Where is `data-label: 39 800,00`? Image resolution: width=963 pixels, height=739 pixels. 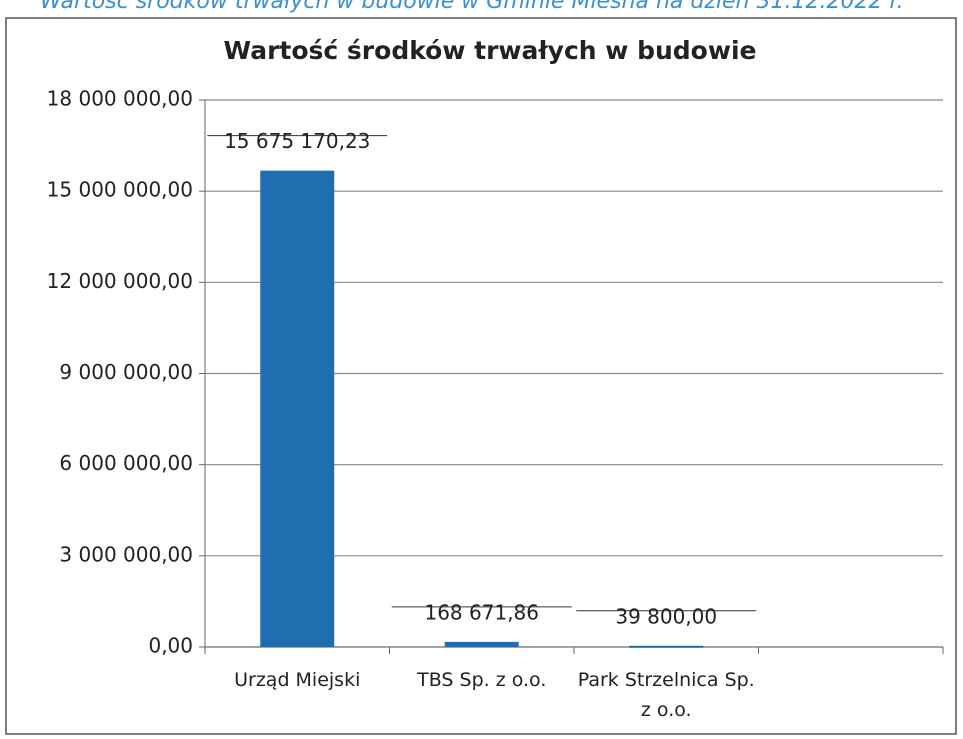 data-label: 39 800,00 is located at coordinates (666, 616).